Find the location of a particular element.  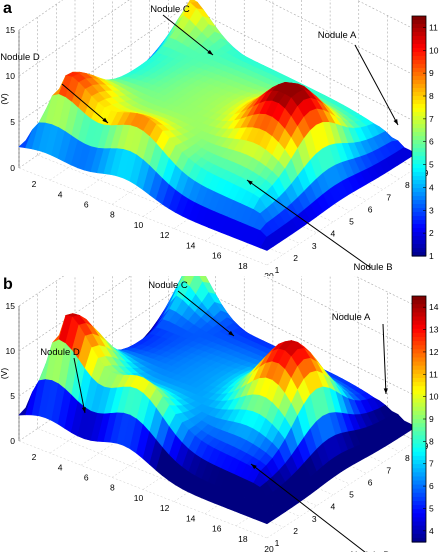

colorbar-tick-label: 9 is located at coordinates (431, 419).